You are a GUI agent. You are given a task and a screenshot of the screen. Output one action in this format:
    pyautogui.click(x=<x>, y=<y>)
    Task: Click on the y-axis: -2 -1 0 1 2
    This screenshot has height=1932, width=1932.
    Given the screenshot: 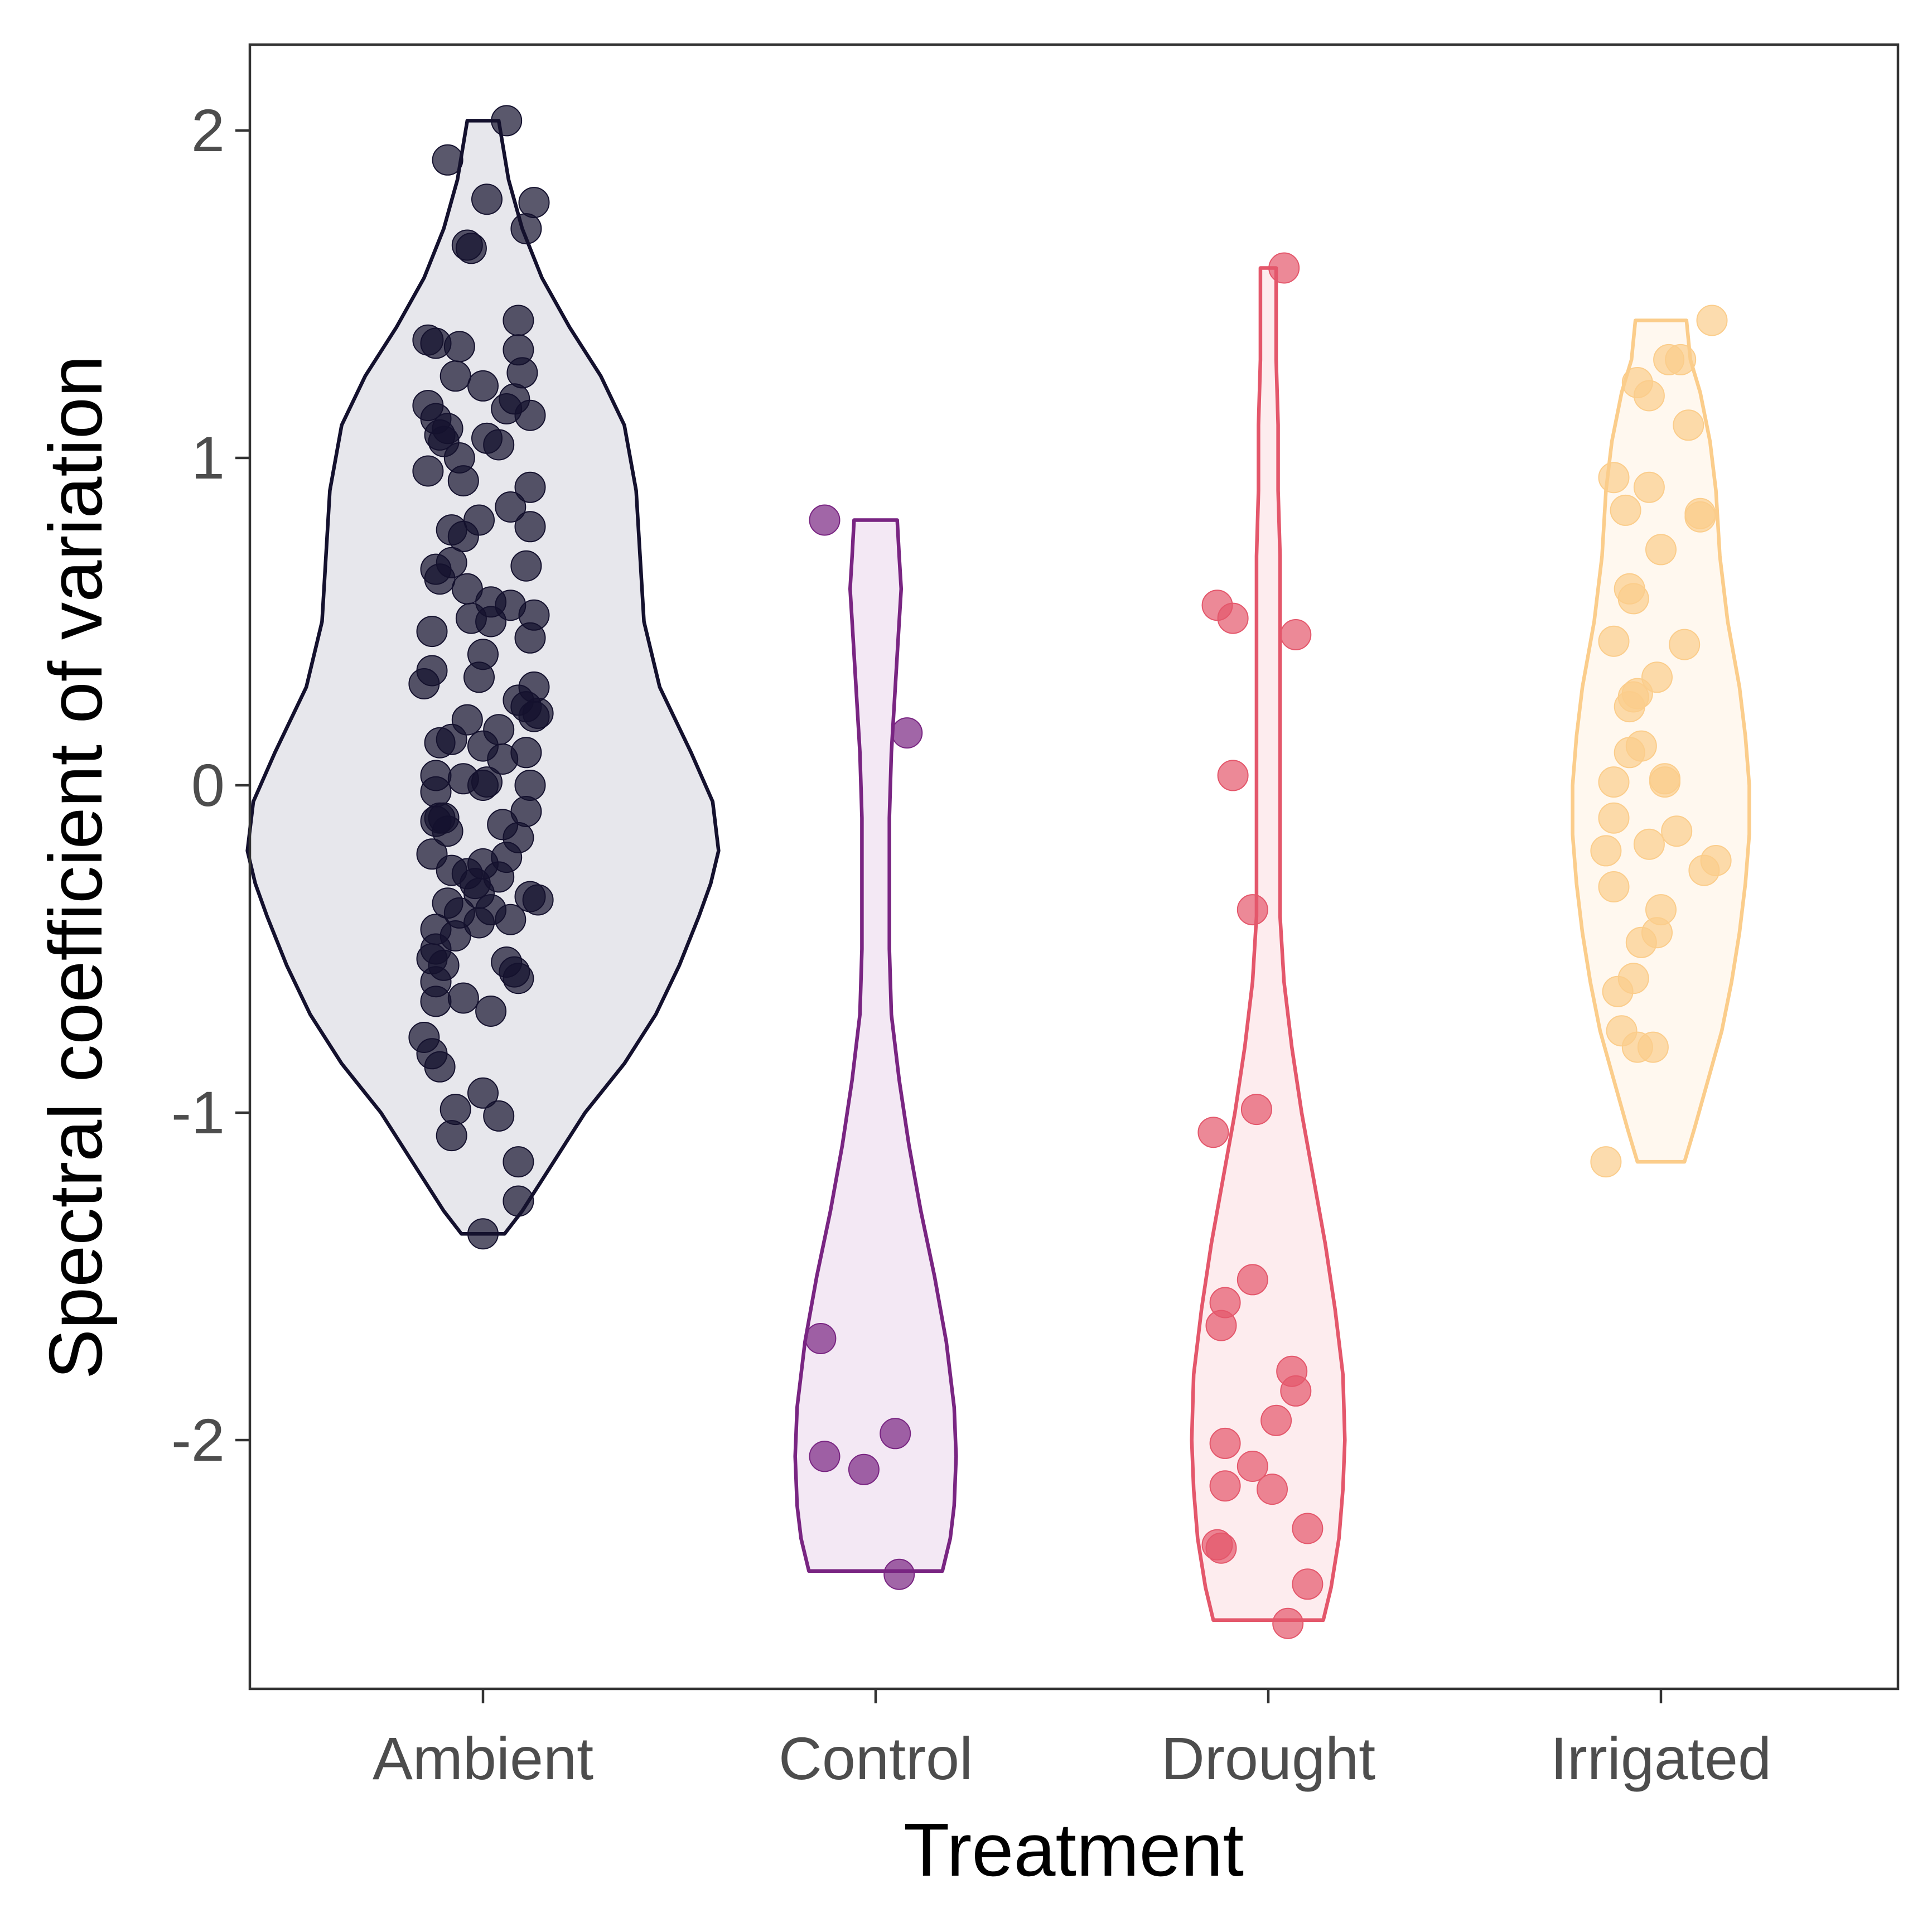 What is the action you would take?
    pyautogui.click(x=210, y=785)
    